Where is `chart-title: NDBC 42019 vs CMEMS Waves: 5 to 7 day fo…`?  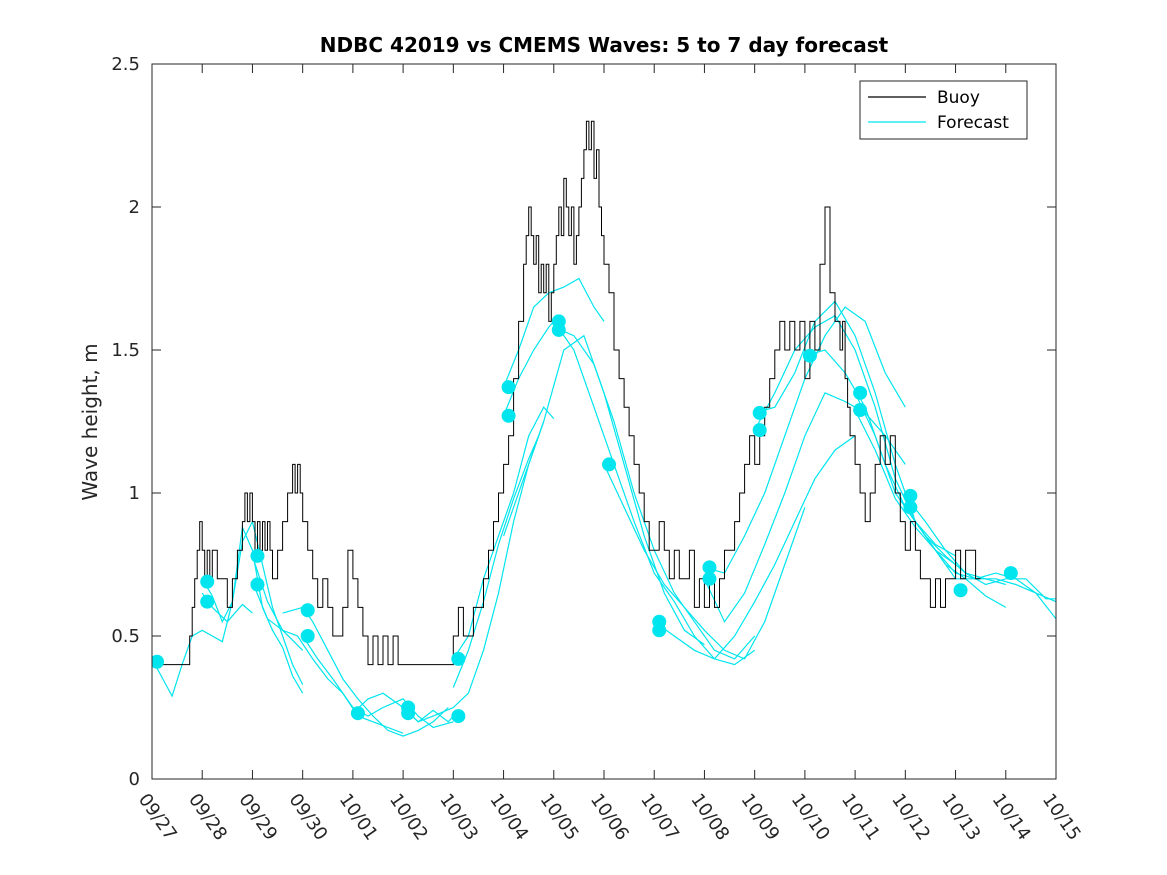 chart-title: NDBC 42019 vs CMEMS Waves: 5 to 7 day fo… is located at coordinates (604, 45).